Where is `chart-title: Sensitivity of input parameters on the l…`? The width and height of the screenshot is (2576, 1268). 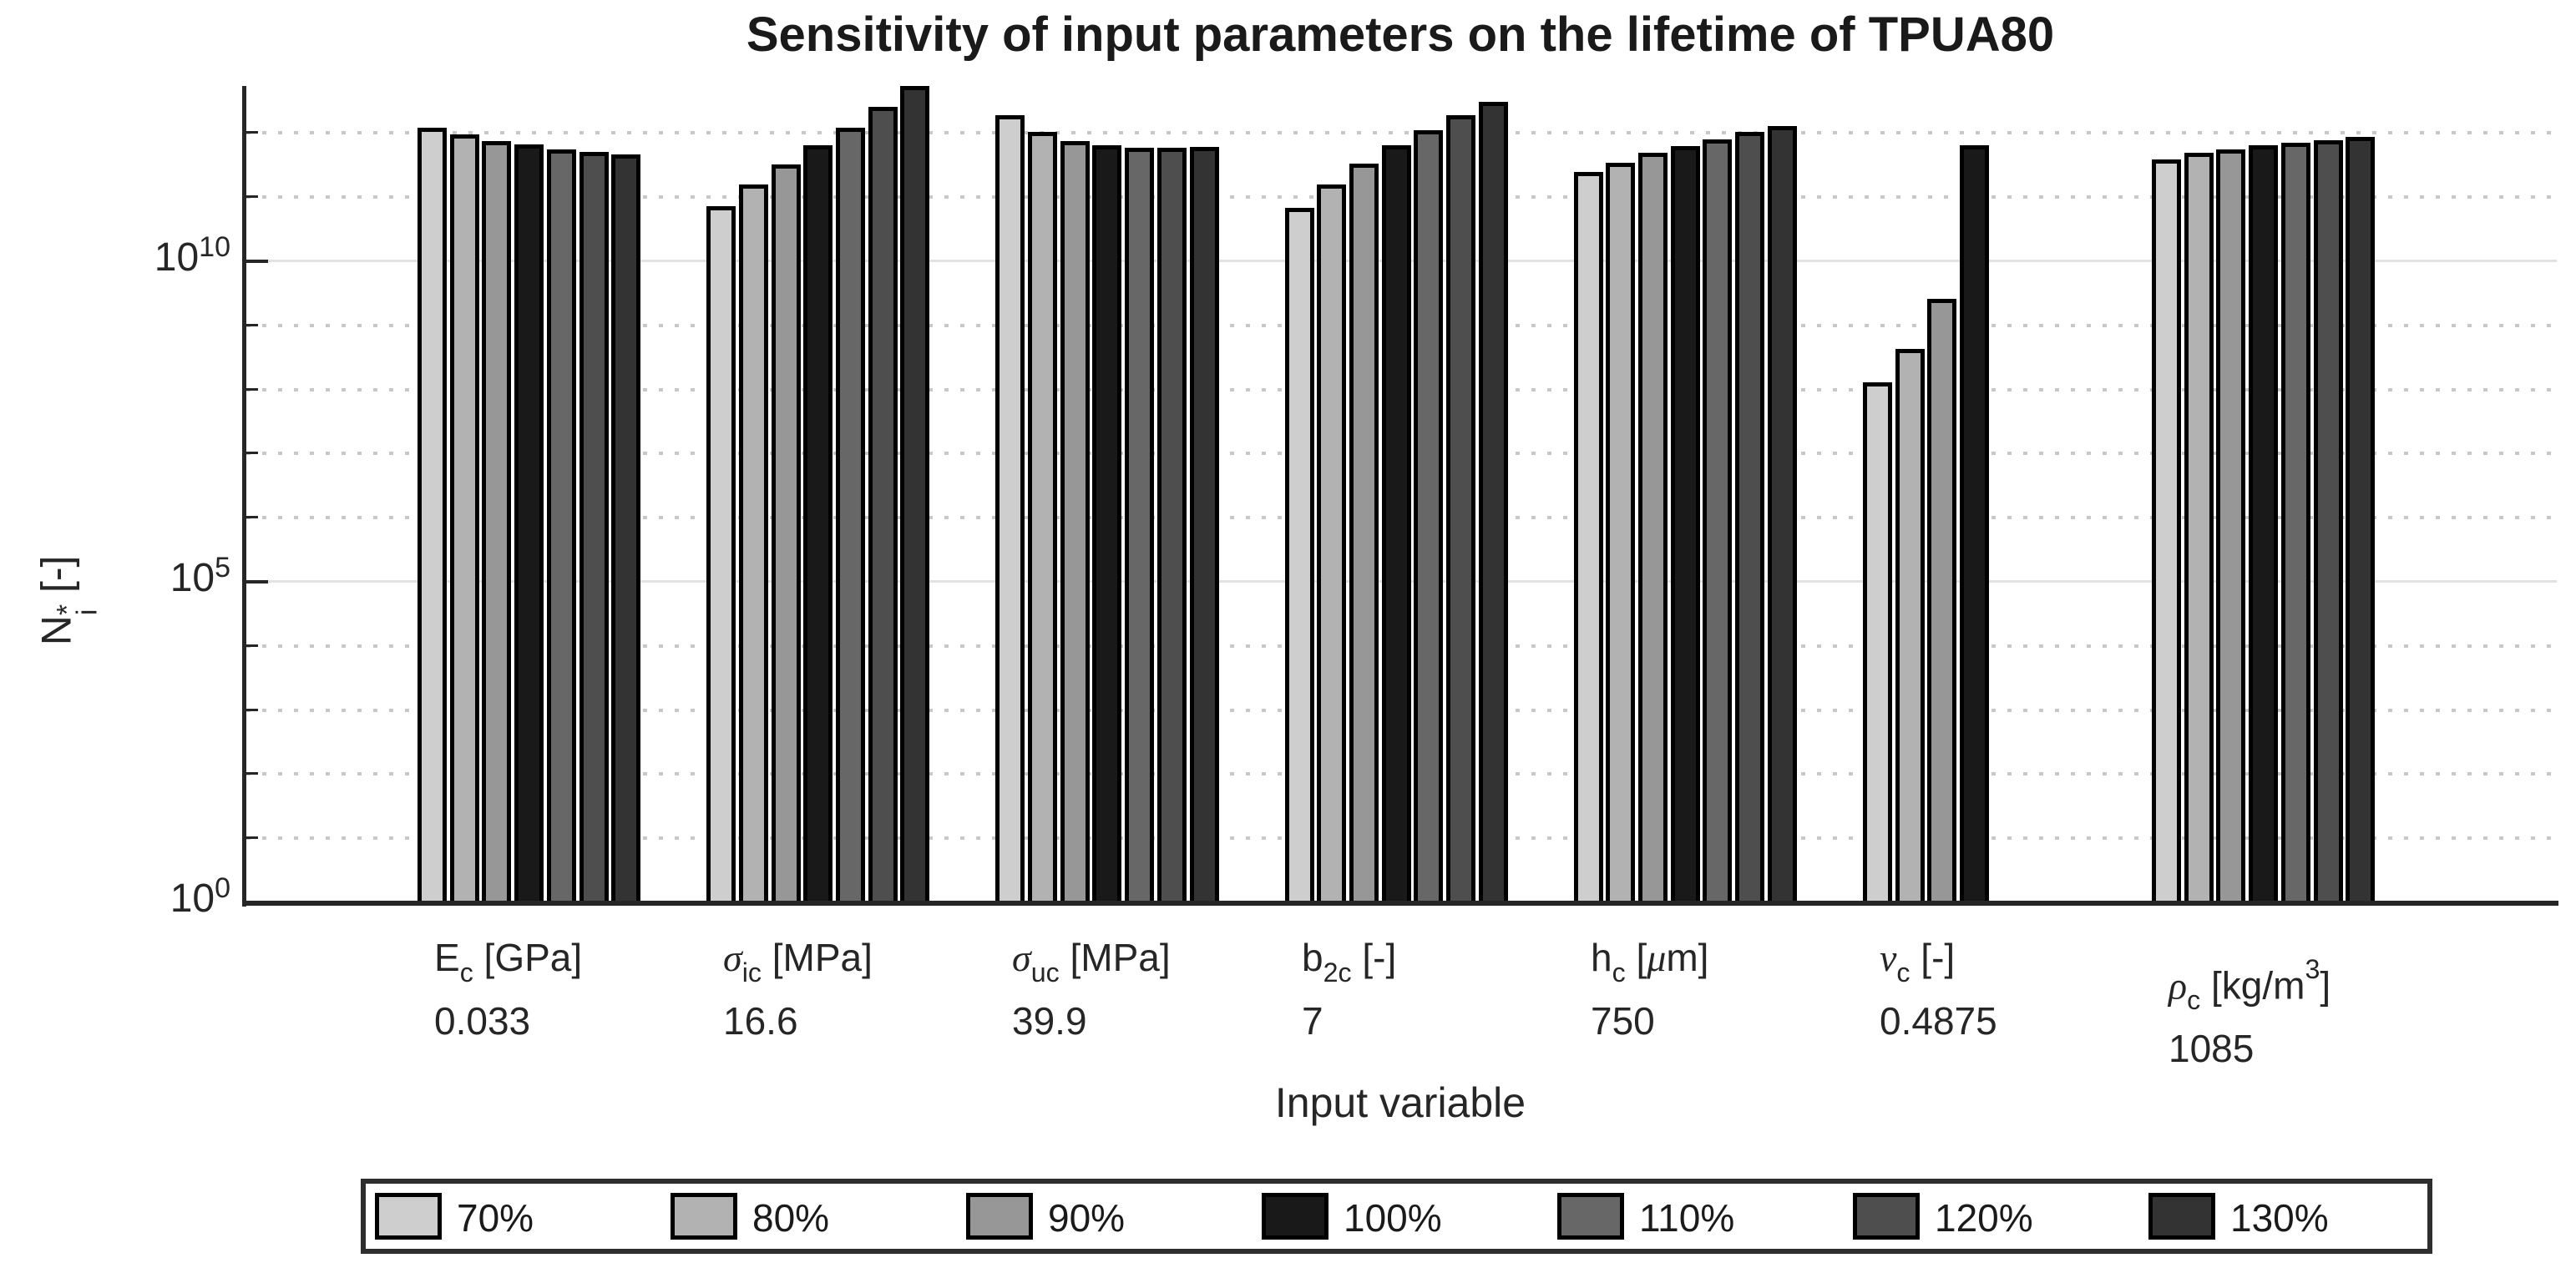 chart-title: Sensitivity of input parameters on the l… is located at coordinates (1400, 35).